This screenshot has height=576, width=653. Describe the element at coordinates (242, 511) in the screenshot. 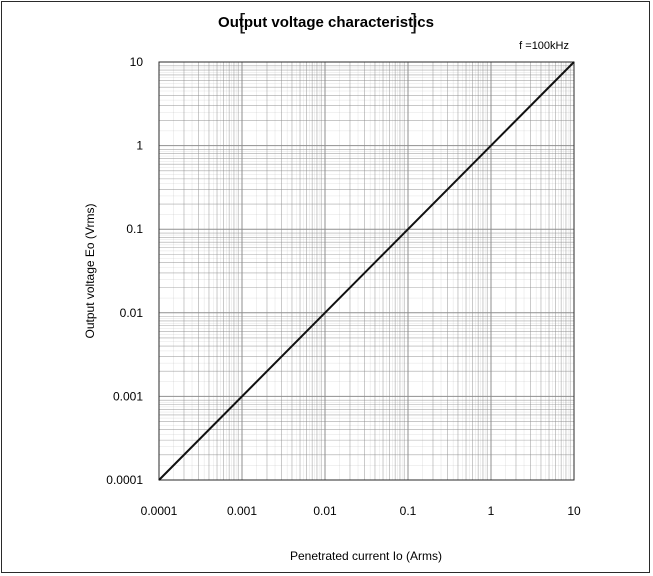

I see `x-tick-label: 0.001` at that location.